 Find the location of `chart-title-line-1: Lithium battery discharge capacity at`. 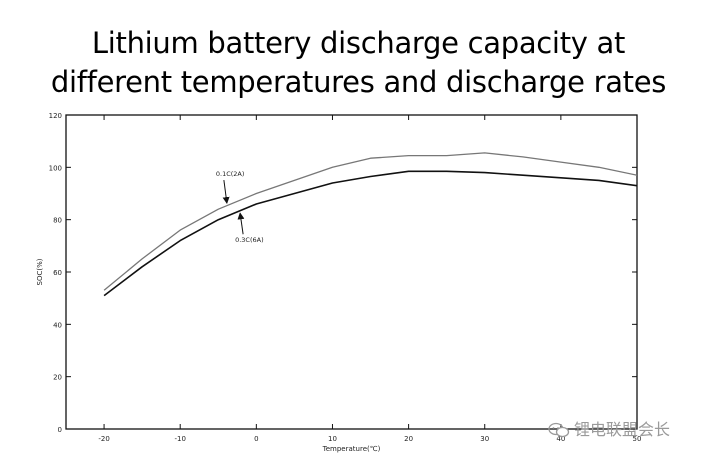

chart-title-line-1: Lithium battery discharge capacity at is located at coordinates (358, 43).